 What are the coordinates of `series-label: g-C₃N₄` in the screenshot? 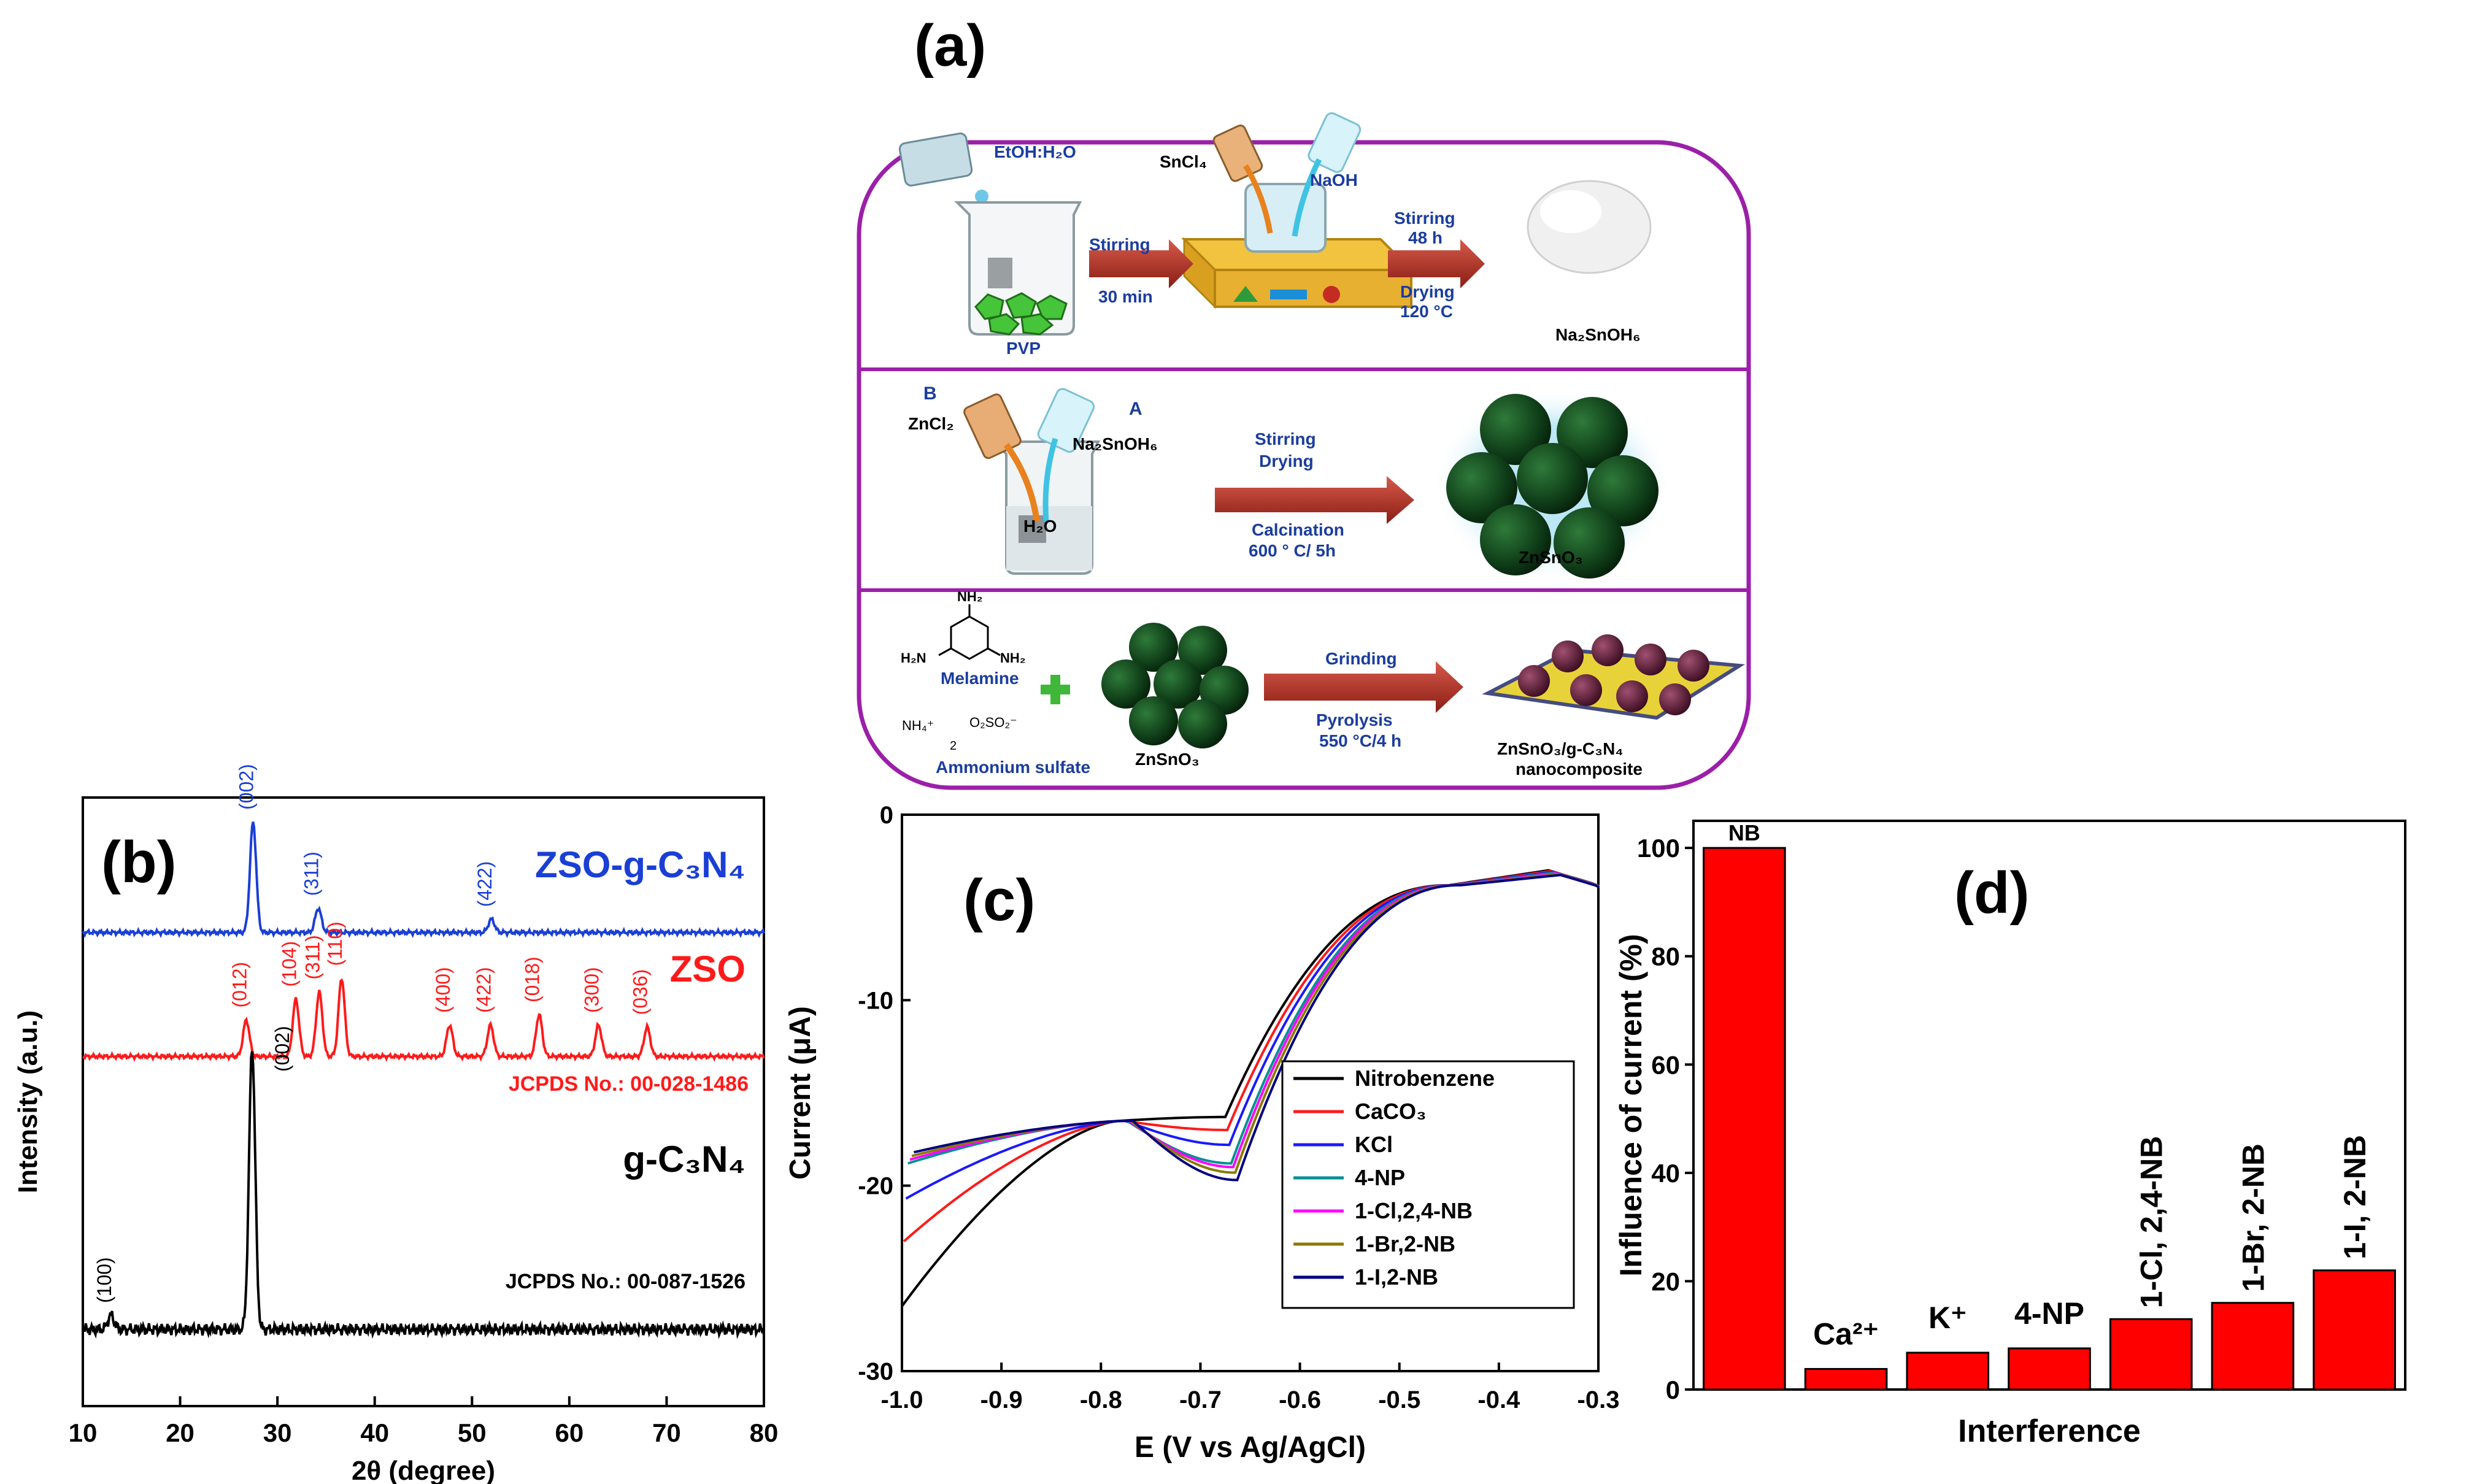 It's located at (684, 1159).